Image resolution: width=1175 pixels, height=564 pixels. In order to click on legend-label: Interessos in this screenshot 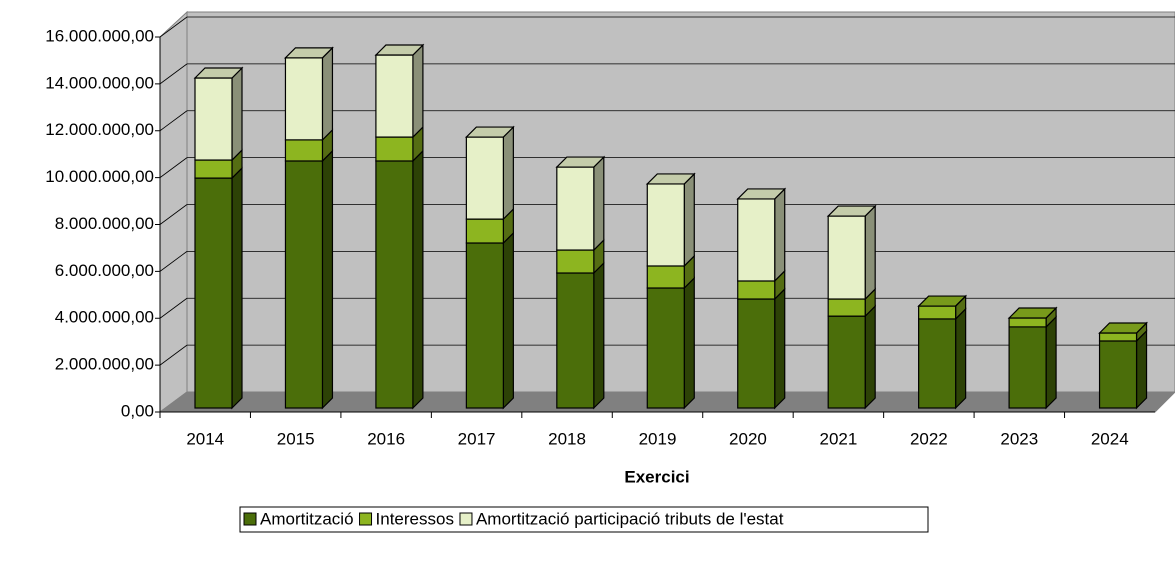, I will do `click(415, 518)`.